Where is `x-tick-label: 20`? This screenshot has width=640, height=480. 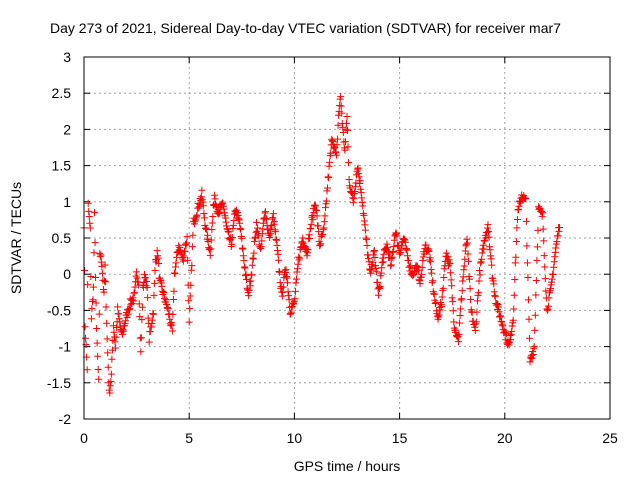
x-tick-label: 20 is located at coordinates (505, 438).